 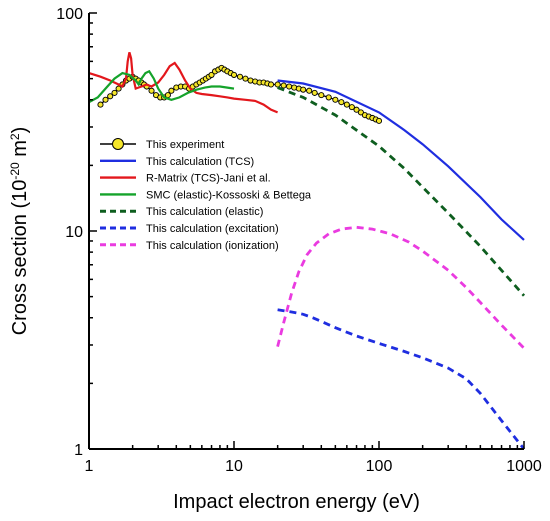 I want to click on legend-entry: SMC (elastic)-Kossoski & Bettega, so click(x=206, y=195).